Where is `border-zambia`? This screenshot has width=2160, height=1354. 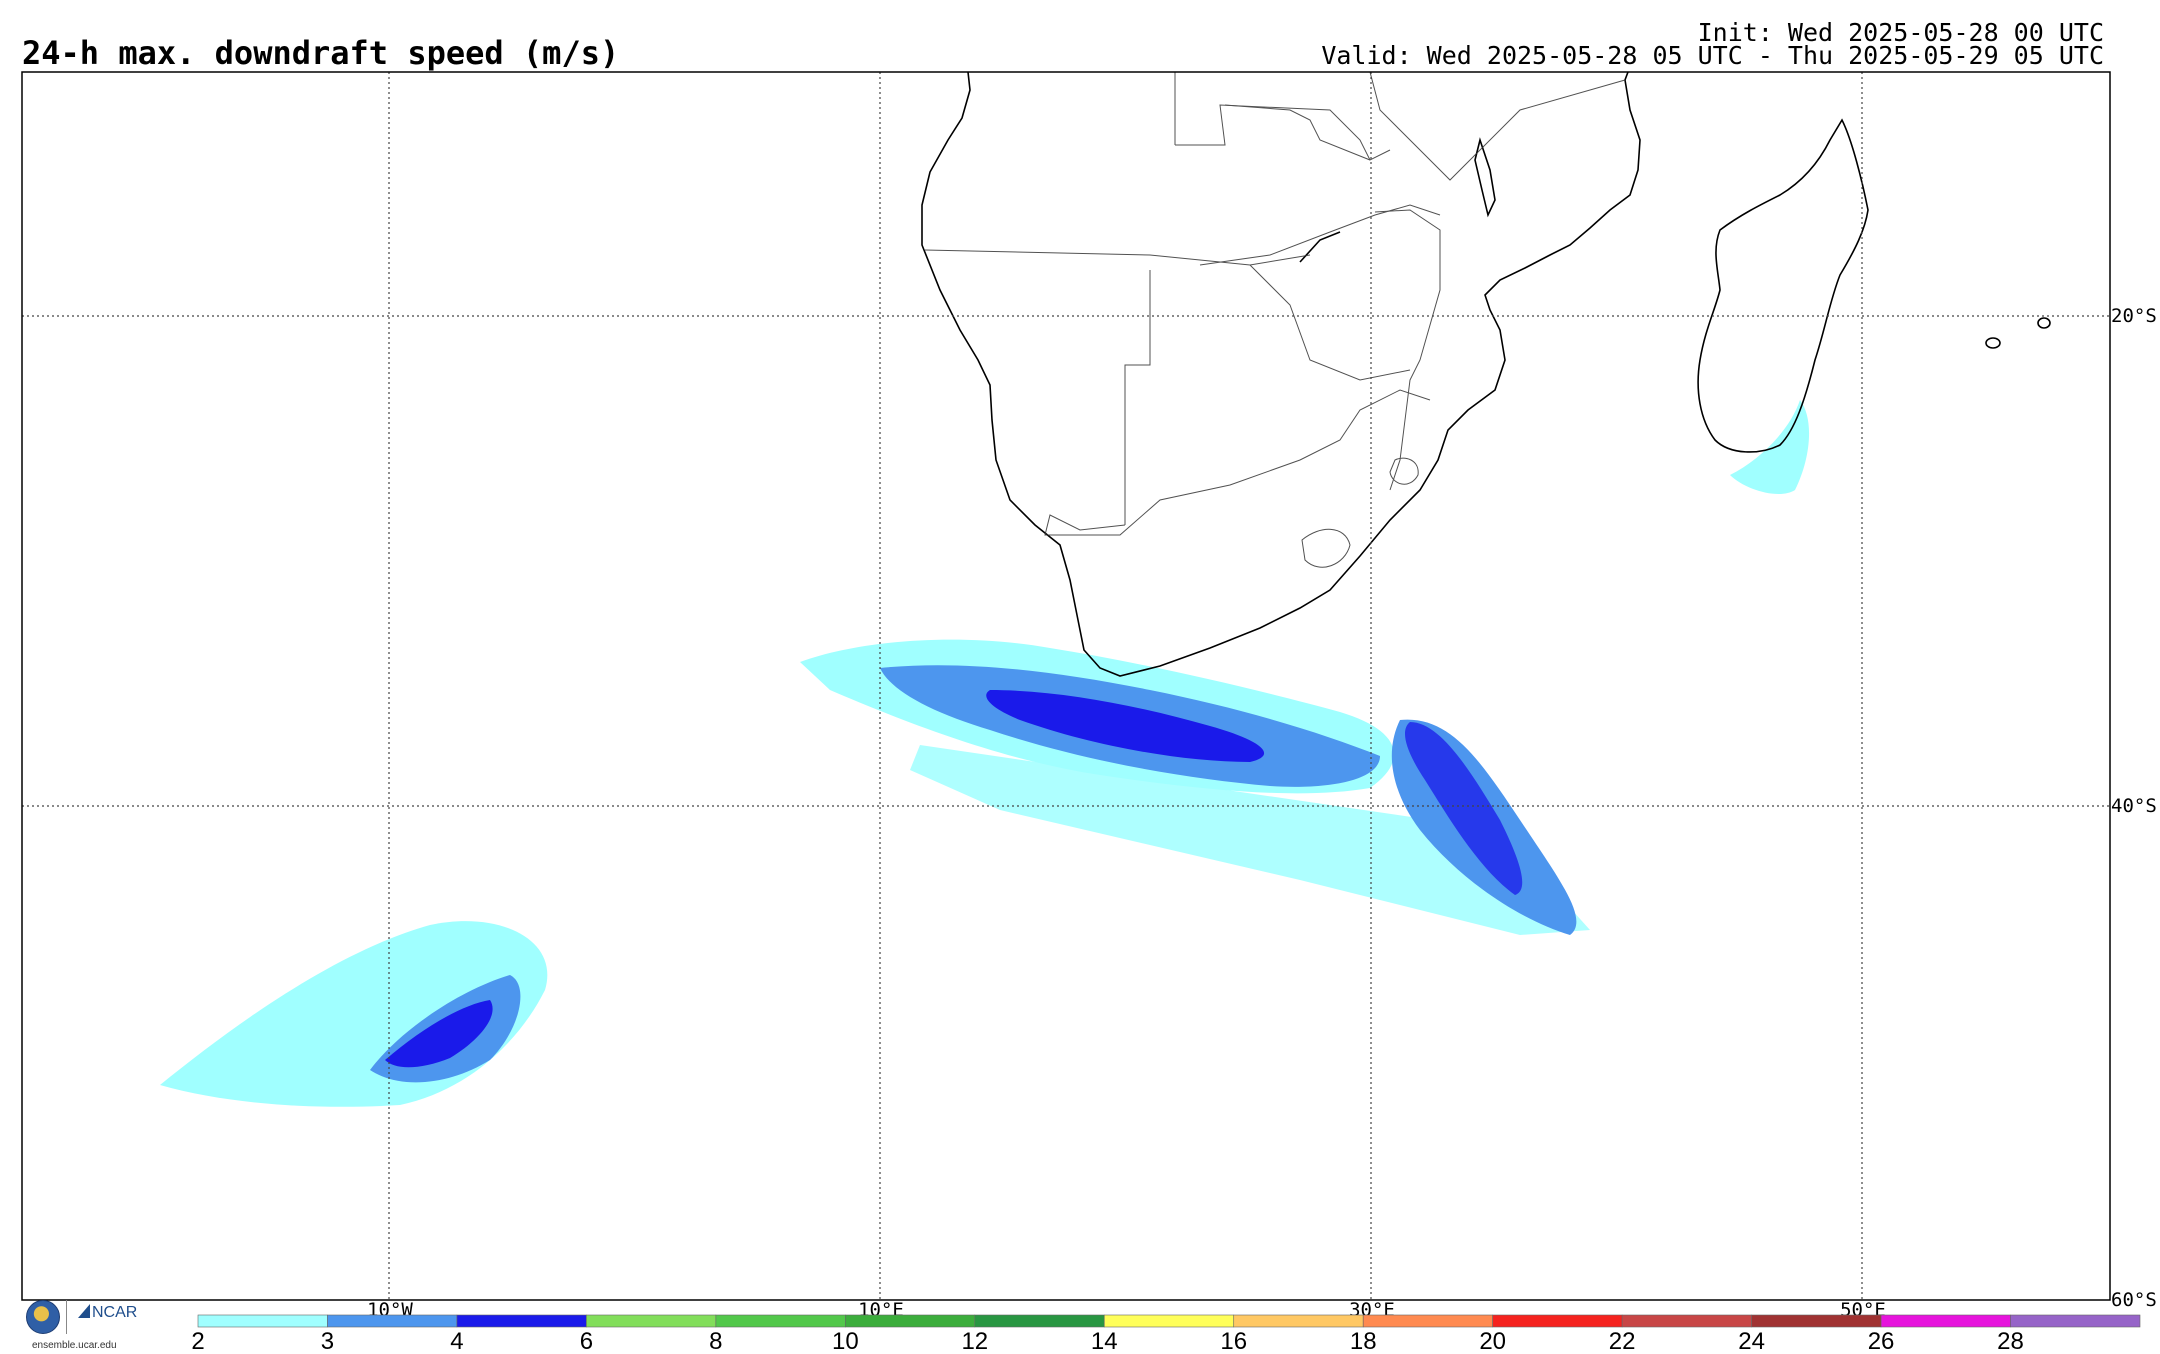
border-zambia is located at coordinates (1283, 132).